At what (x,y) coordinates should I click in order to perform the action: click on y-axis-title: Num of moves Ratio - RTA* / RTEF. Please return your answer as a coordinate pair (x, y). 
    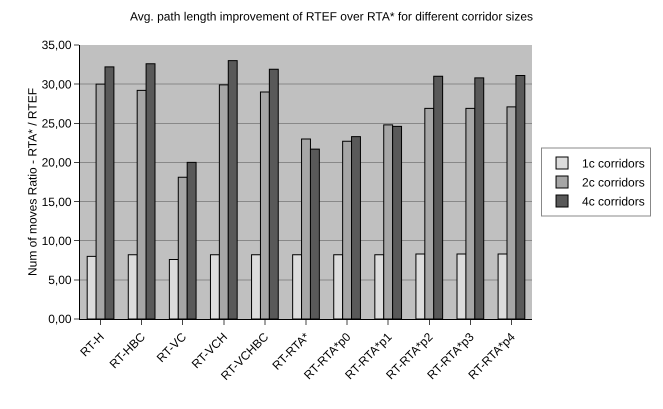
    Looking at the image, I should click on (33, 182).